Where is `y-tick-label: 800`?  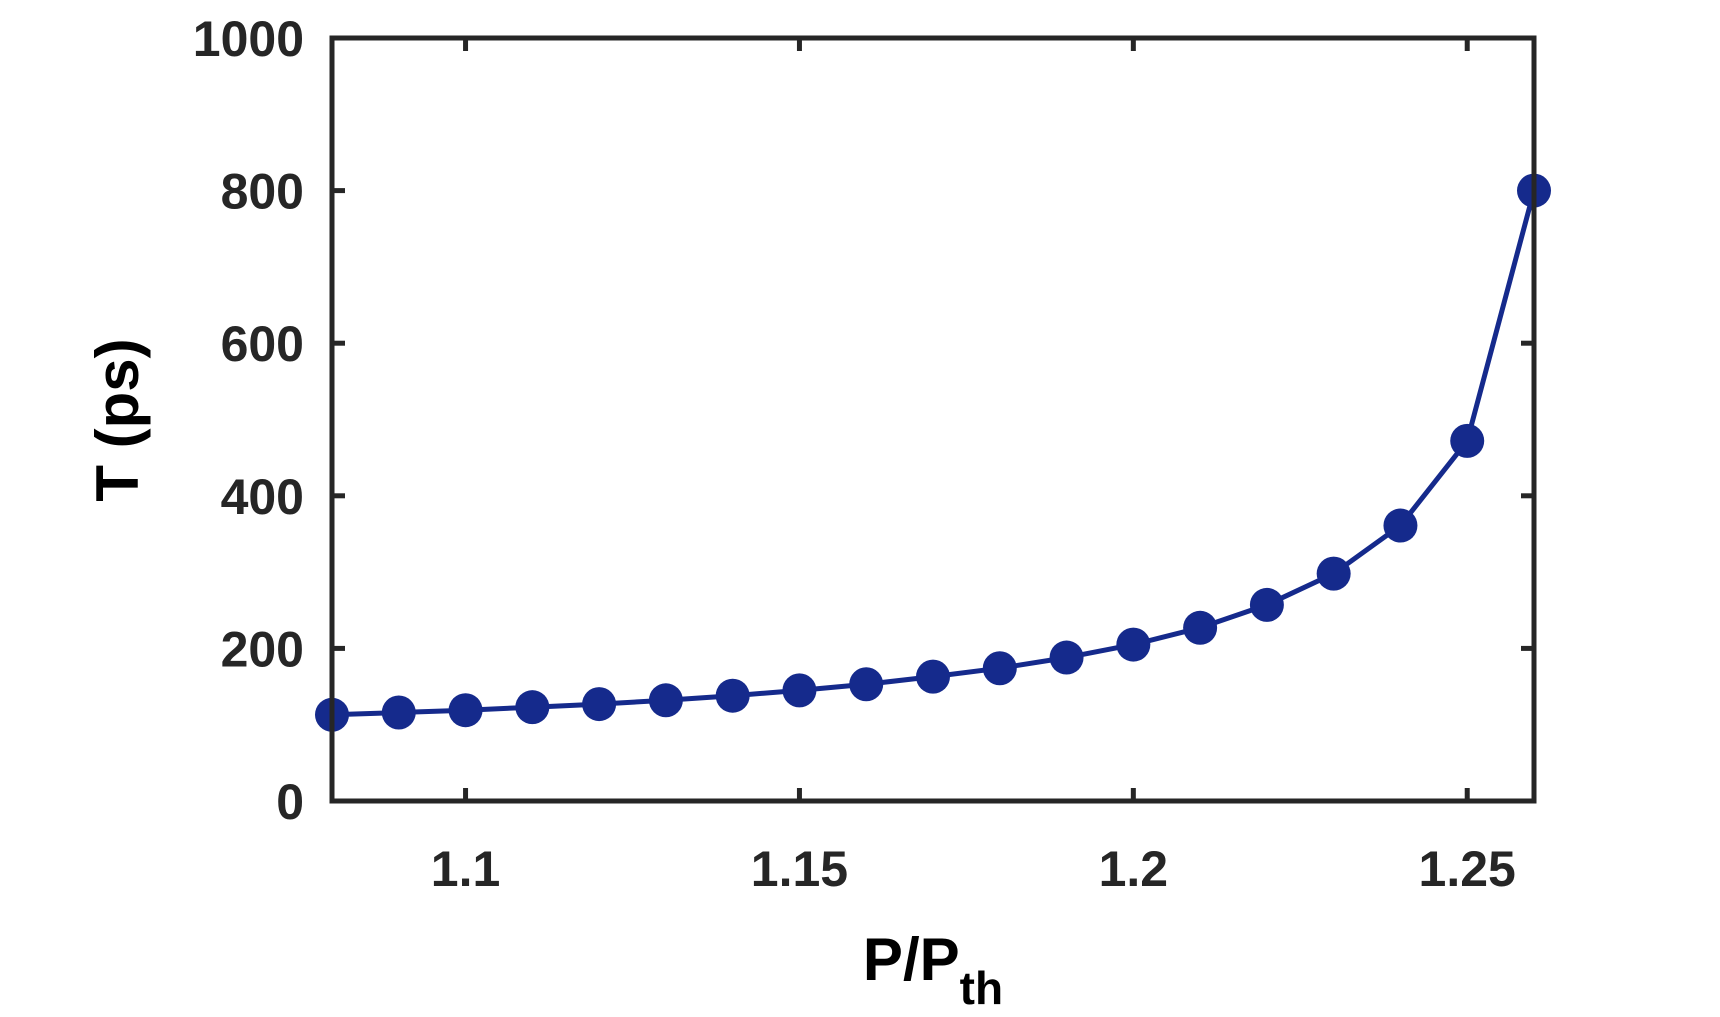
y-tick-label: 800 is located at coordinates (262, 192).